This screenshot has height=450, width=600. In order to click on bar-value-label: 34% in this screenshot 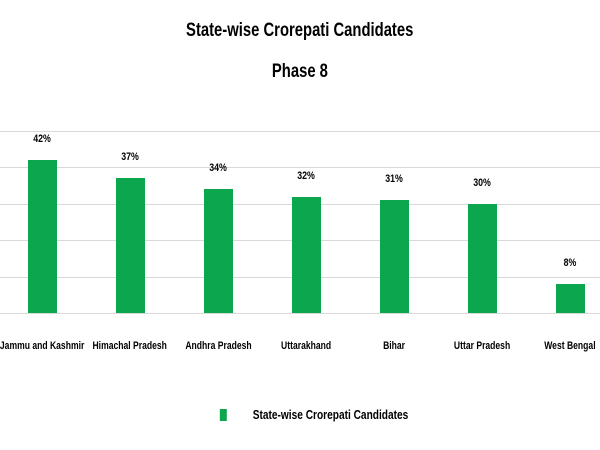, I will do `click(218, 168)`.